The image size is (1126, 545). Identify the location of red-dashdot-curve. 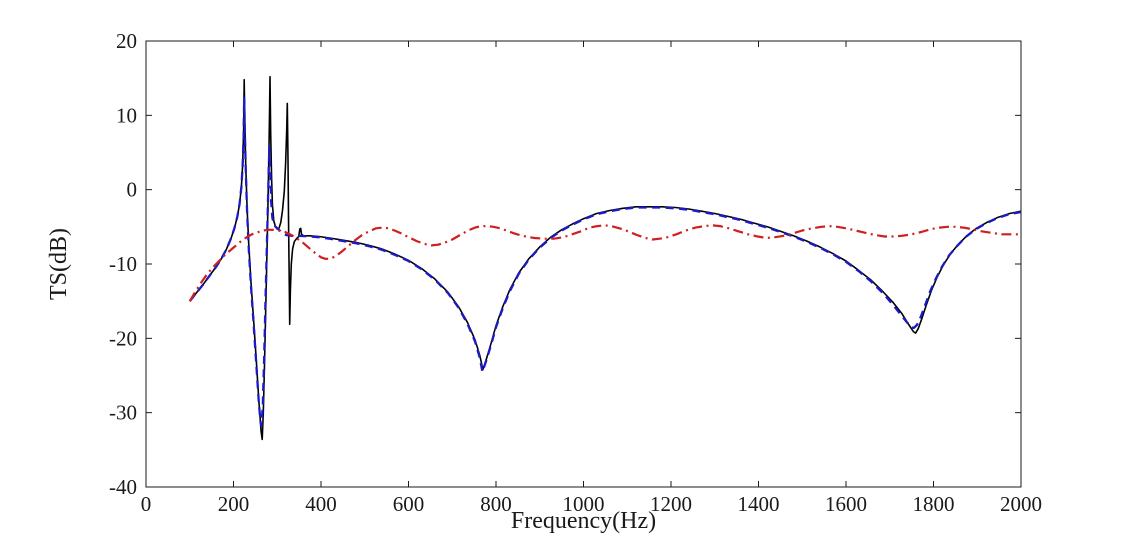
(604, 263).